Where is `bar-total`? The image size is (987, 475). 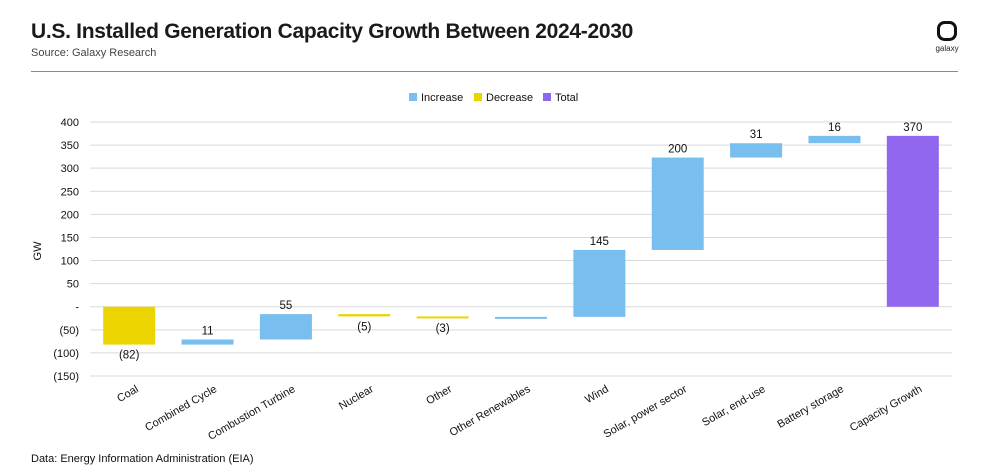 bar-total is located at coordinates (912, 221).